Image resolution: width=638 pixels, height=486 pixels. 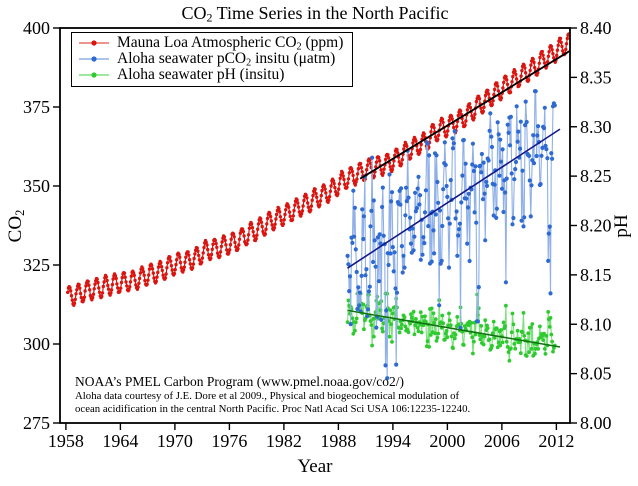 What do you see at coordinates (596, 127) in the screenshot?
I see `y-right-tick-label: 8.30` at bounding box center [596, 127].